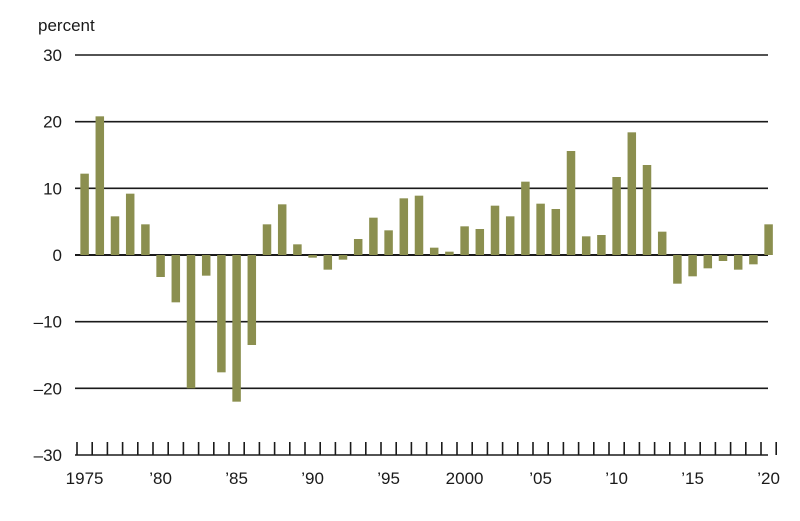  Describe the element at coordinates (312, 478) in the screenshot. I see `x-tick-label-1990: ’90` at that location.